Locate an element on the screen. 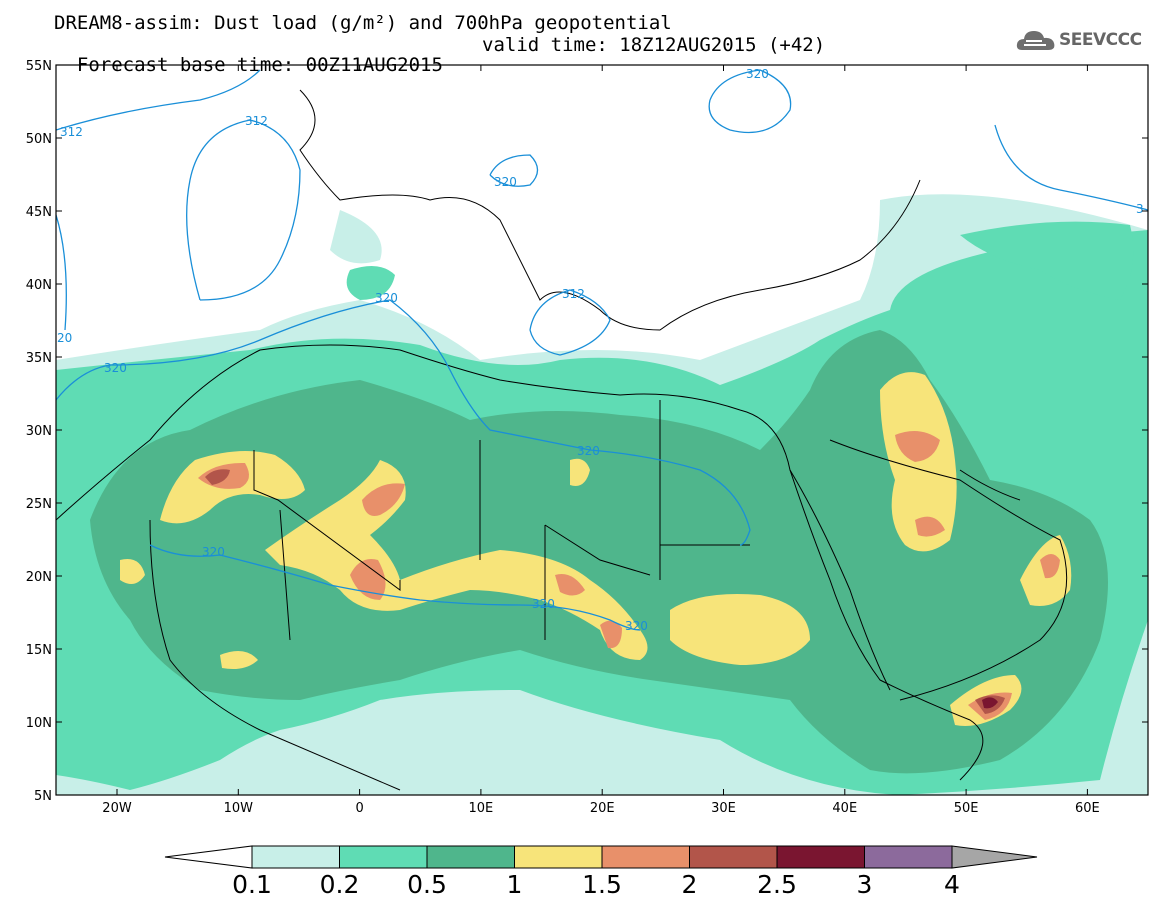 Image resolution: width=1165 pixels, height=907 pixels. coastline-europe is located at coordinates (610, 210).